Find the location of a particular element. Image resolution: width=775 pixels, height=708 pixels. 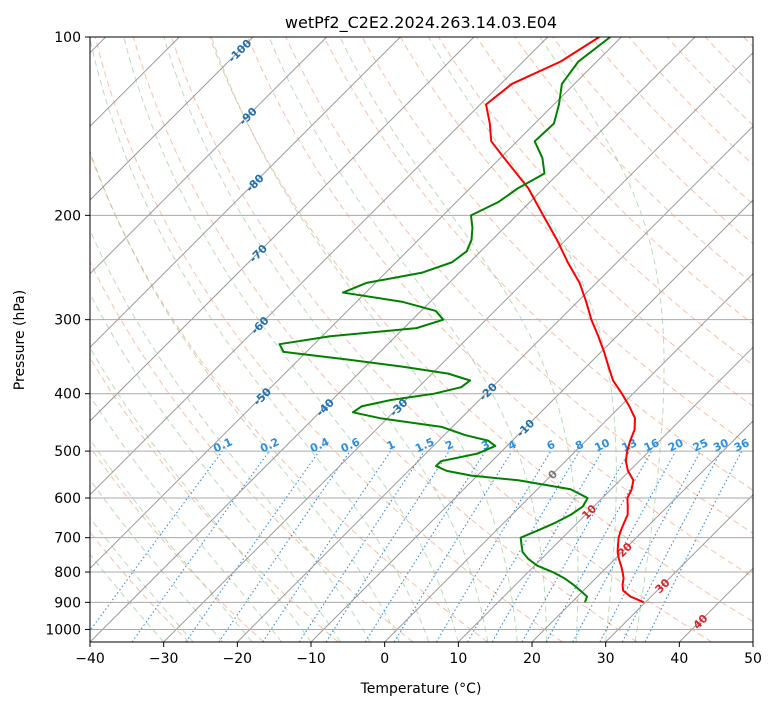

x-tick-label: 30 is located at coordinates (606, 659).